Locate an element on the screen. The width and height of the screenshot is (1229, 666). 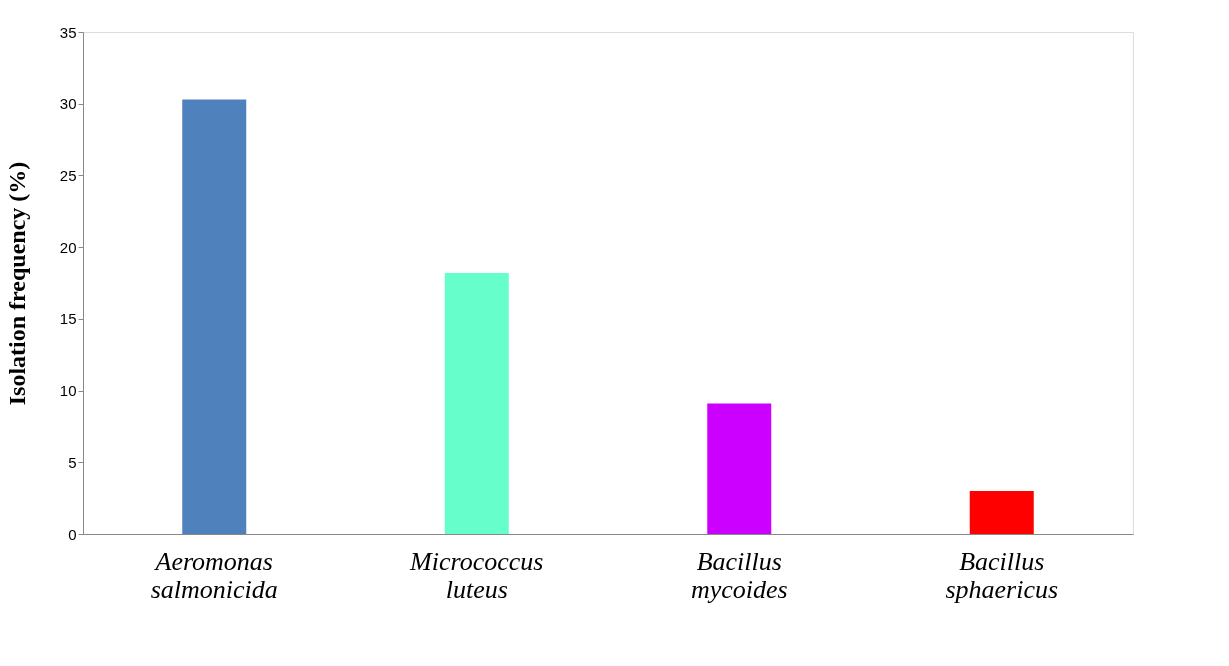
y-tick-label: 35 is located at coordinates (68, 32).